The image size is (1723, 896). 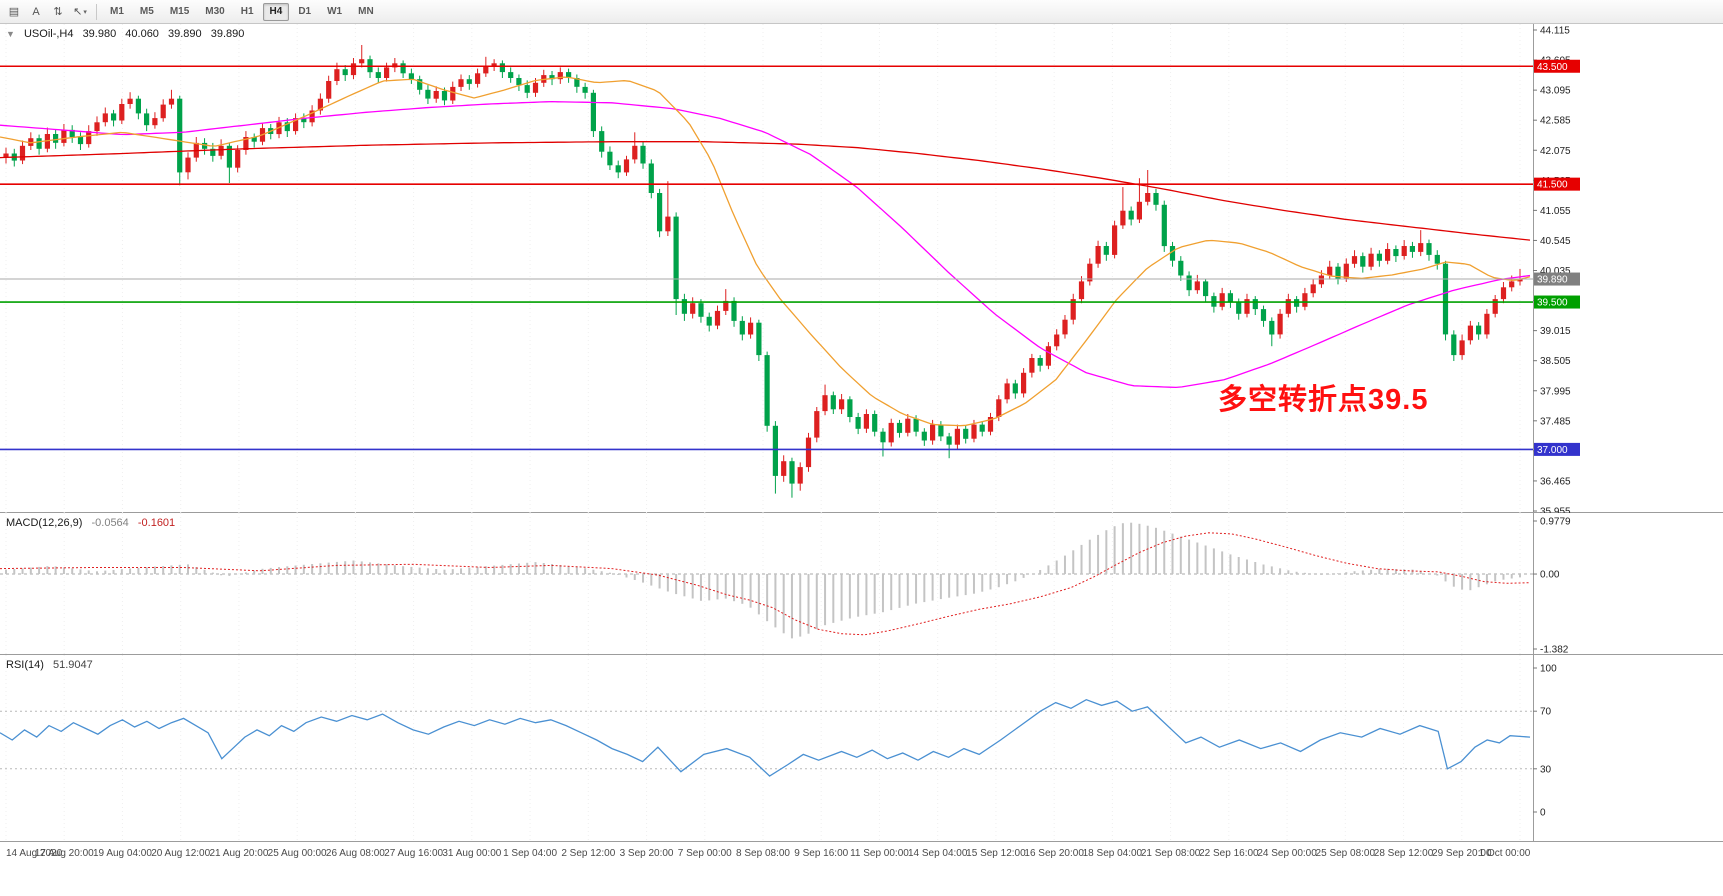 I want to click on time-axis-label: 25 Aug 00:00, so click(x=297, y=853).